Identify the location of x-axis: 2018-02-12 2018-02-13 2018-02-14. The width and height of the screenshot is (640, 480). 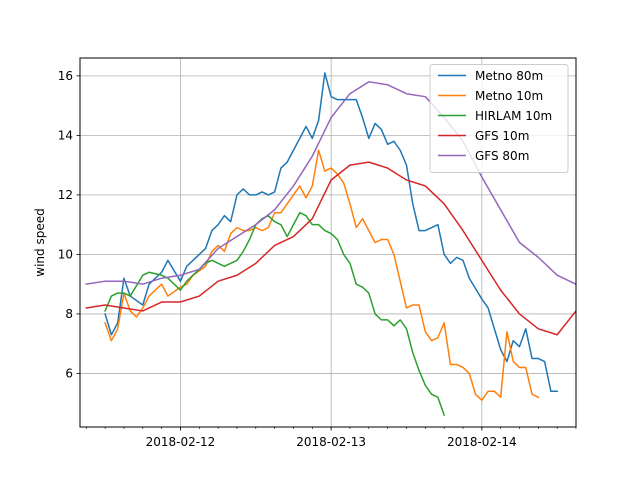
(331, 438).